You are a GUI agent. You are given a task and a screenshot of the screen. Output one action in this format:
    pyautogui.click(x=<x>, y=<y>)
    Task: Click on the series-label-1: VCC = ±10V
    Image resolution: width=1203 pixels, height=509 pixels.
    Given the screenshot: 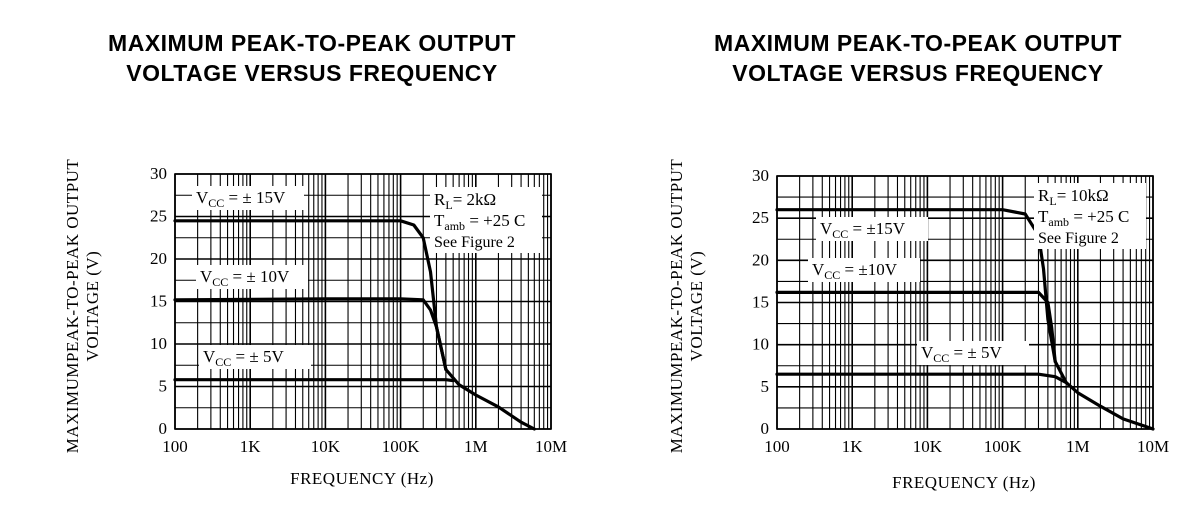 What is the action you would take?
    pyautogui.click(x=855, y=271)
    